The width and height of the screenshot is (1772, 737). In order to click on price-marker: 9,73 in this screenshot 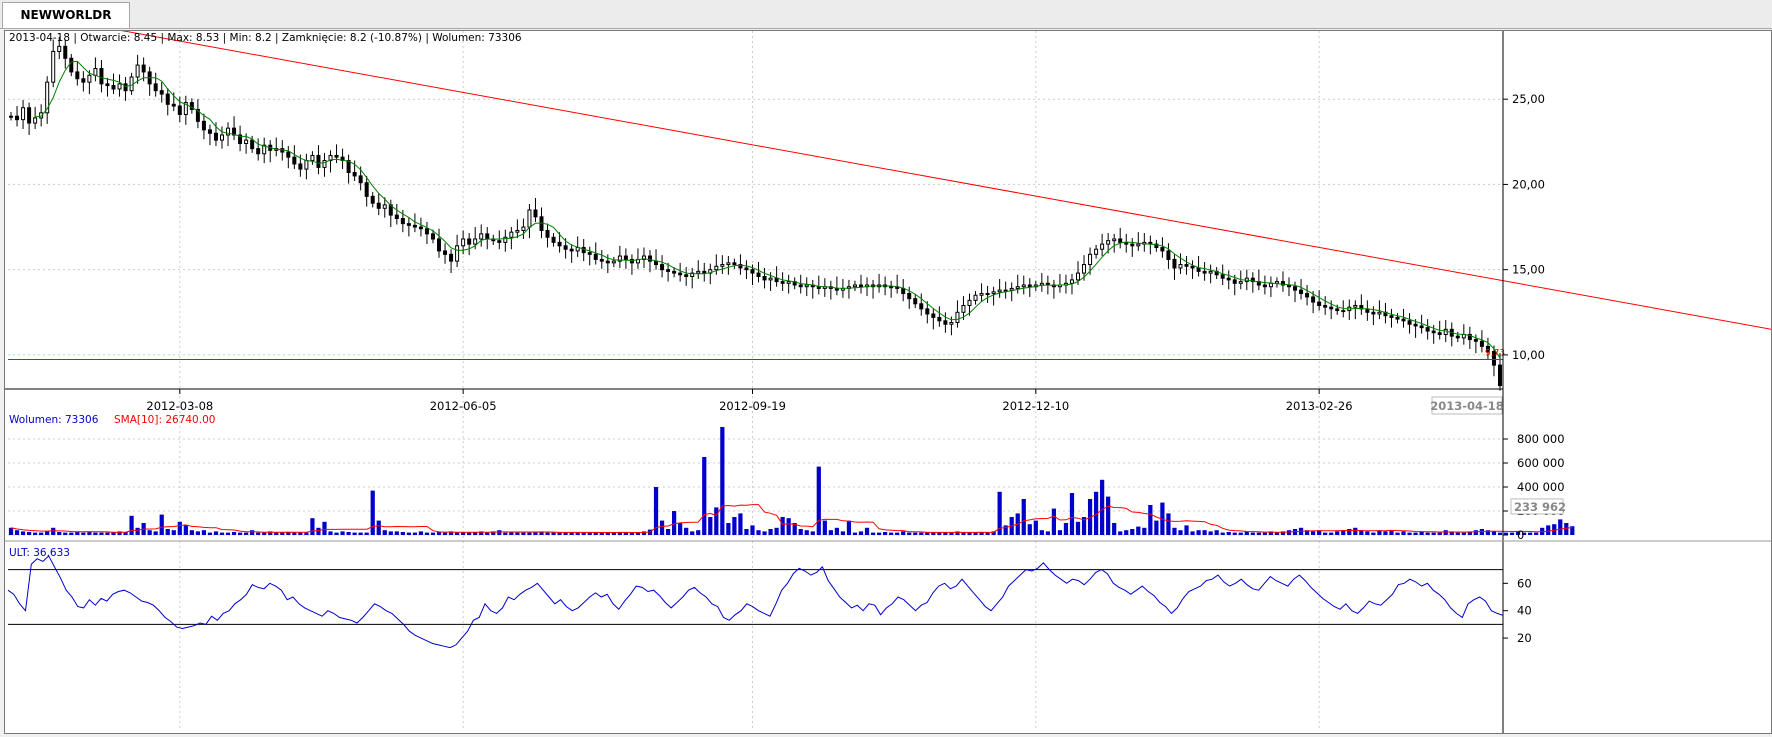, I will do `click(1495, 354)`.